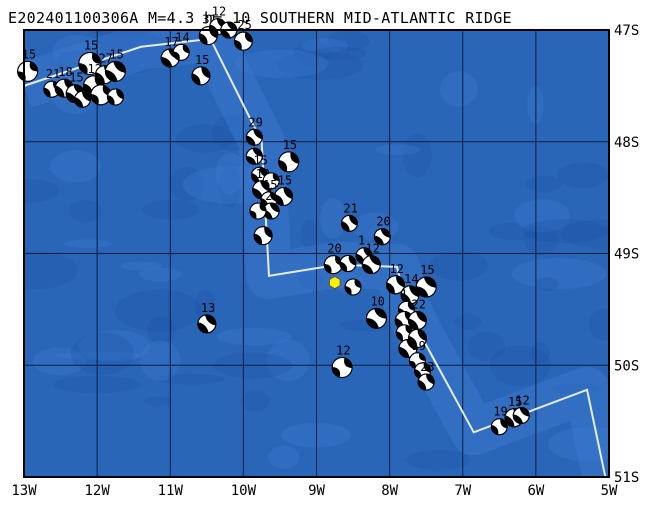  What do you see at coordinates (208, 29) in the screenshot?
I see `focal-mechanism: 31` at bounding box center [208, 29].